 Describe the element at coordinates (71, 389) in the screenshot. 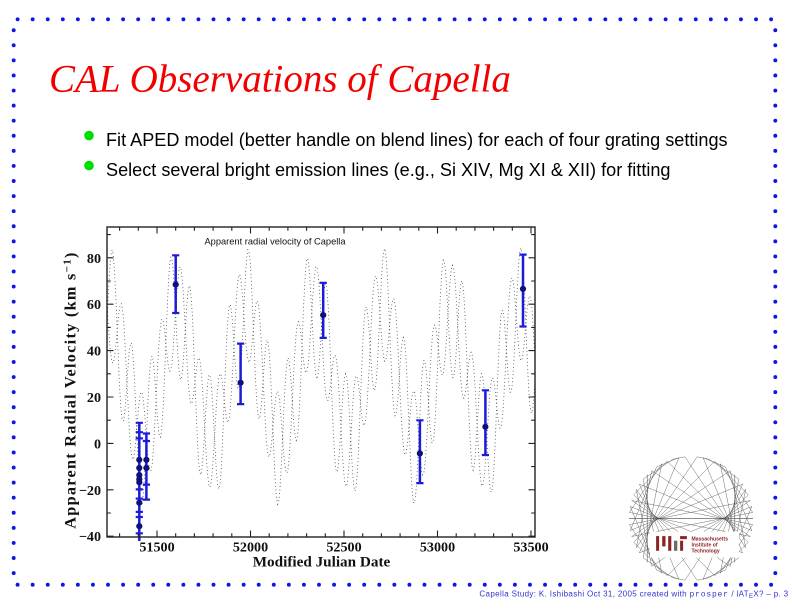

I see `svg-text:Apparent Radial Velocity (km s: Apparent Radial Velocity (km s−1)` at that location.